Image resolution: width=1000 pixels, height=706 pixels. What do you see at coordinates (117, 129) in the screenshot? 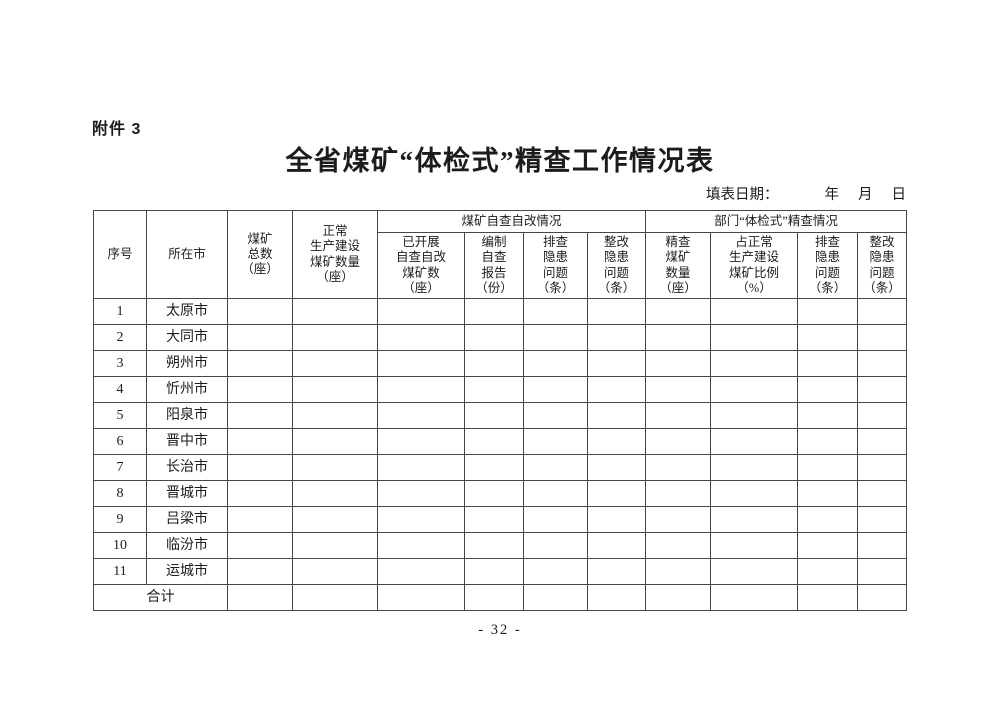
I see `attachment-label: 附件 3` at bounding box center [117, 129].